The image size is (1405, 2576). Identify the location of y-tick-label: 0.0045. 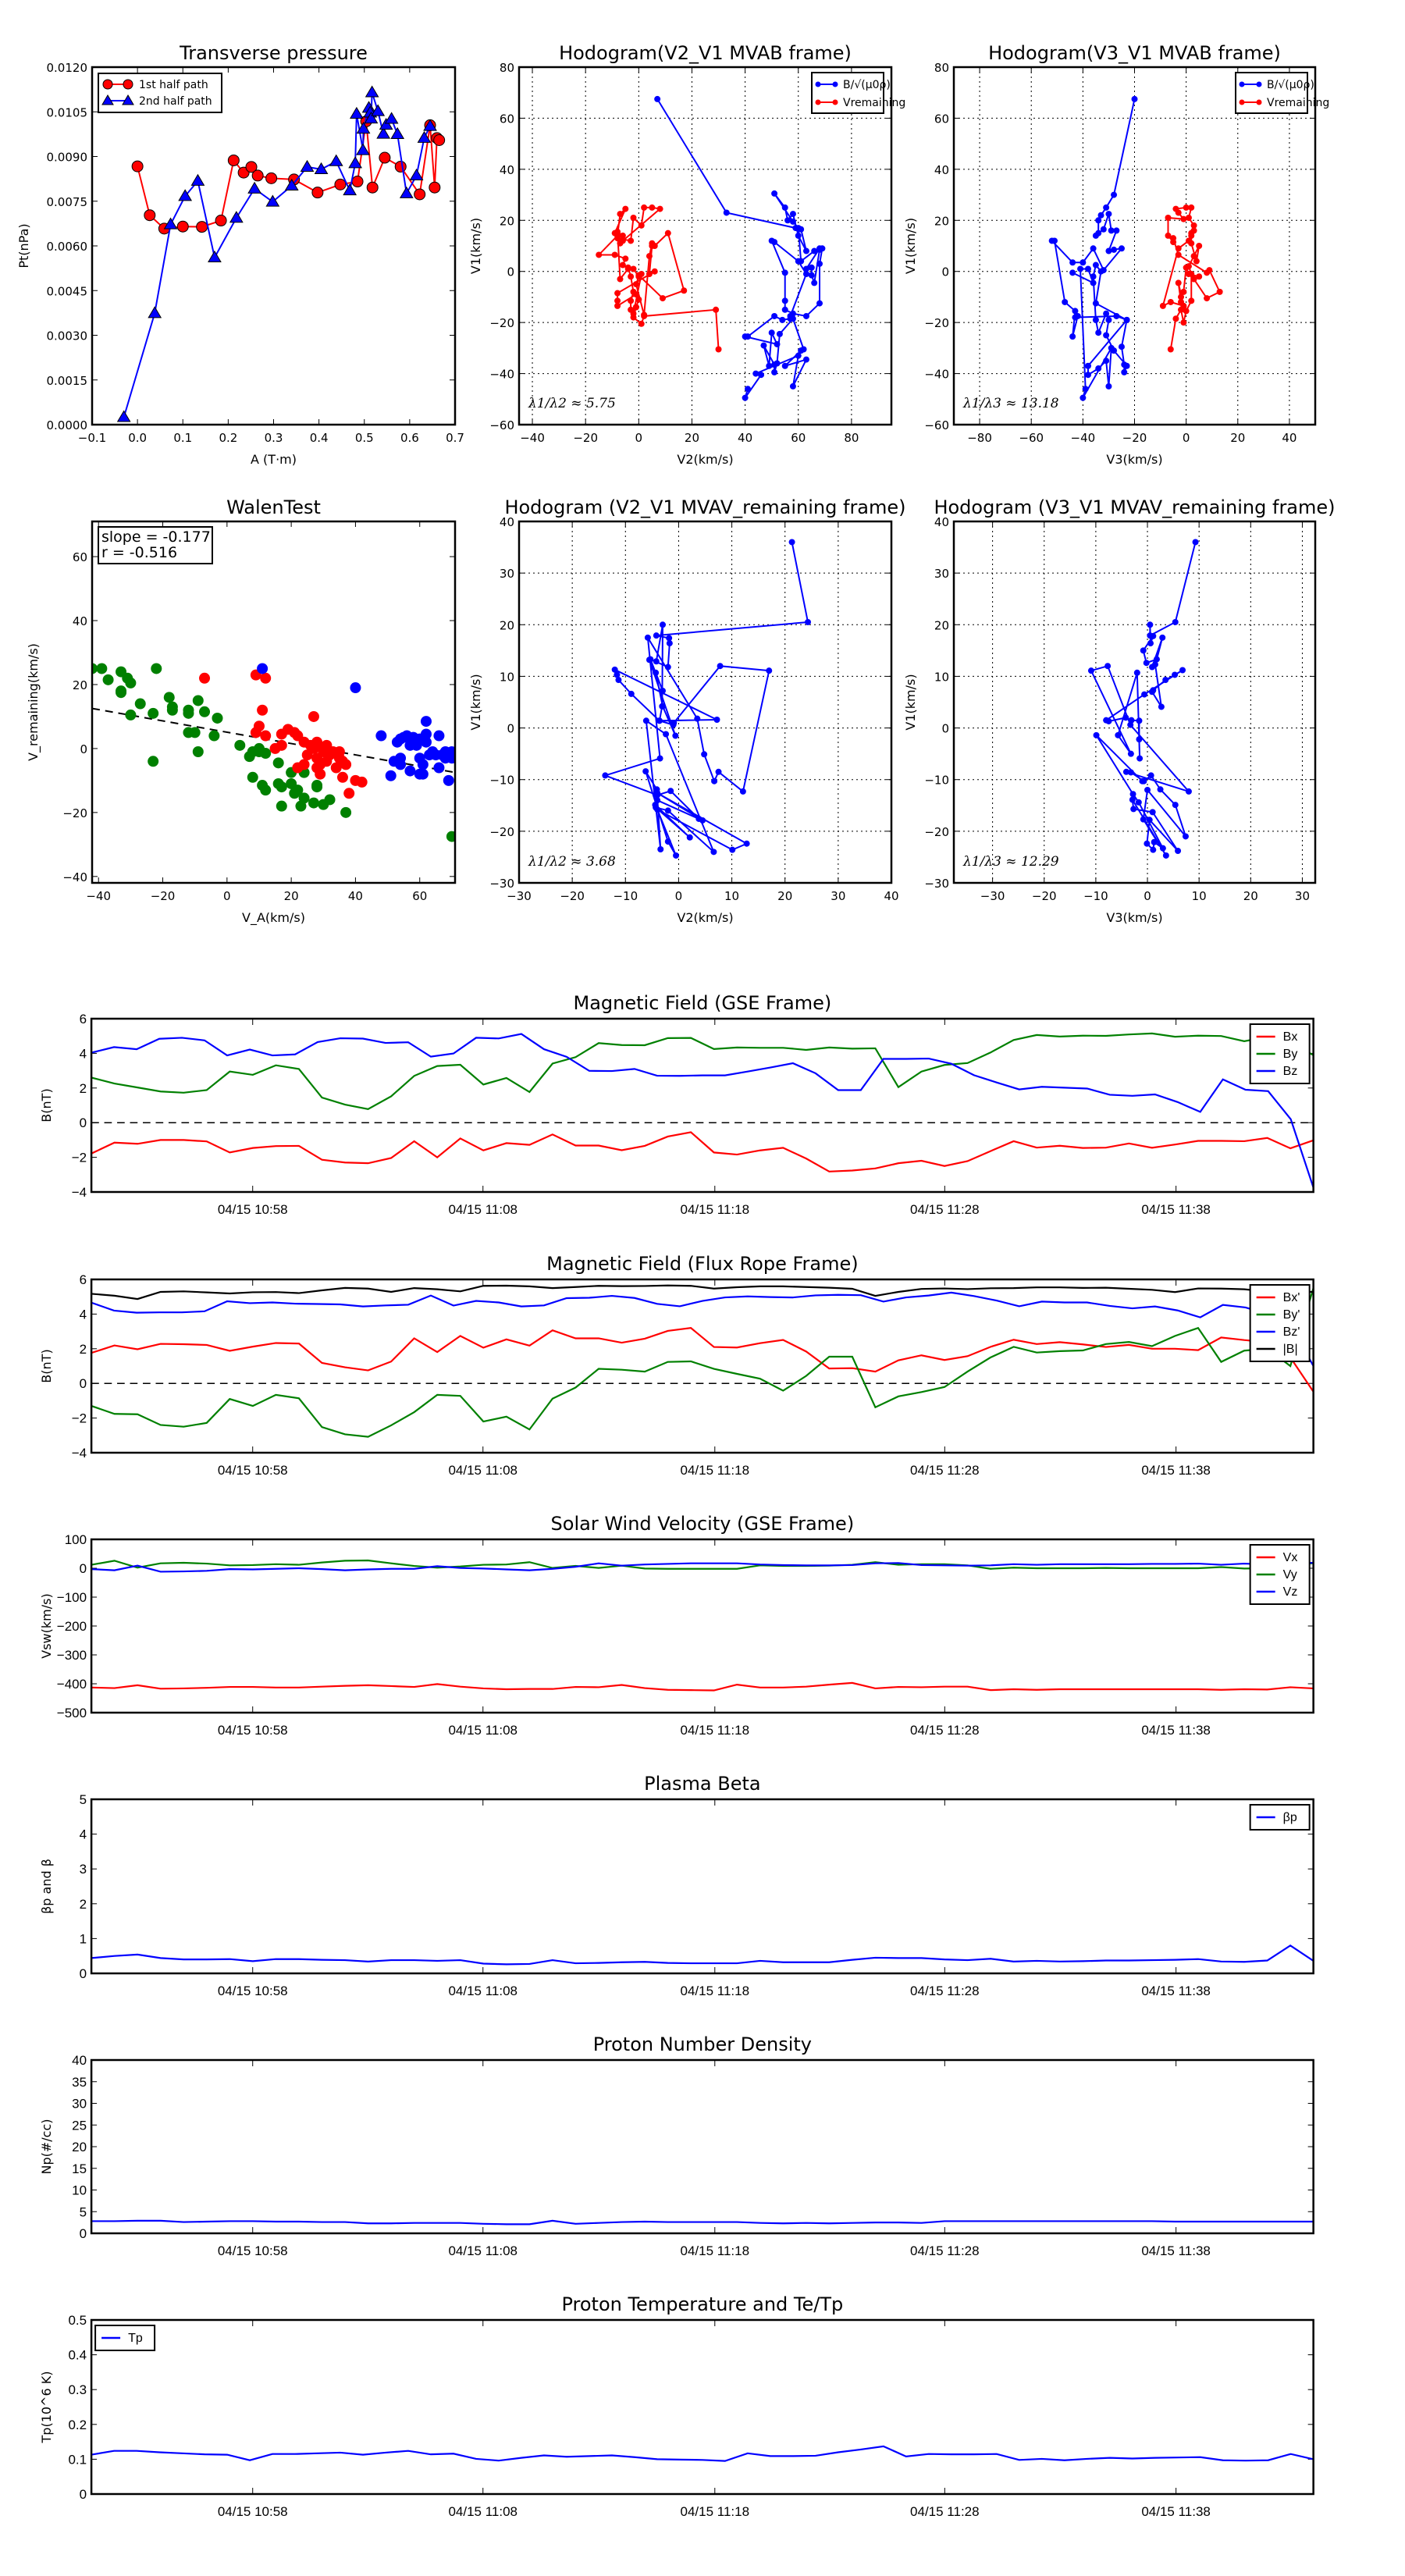
(68, 291).